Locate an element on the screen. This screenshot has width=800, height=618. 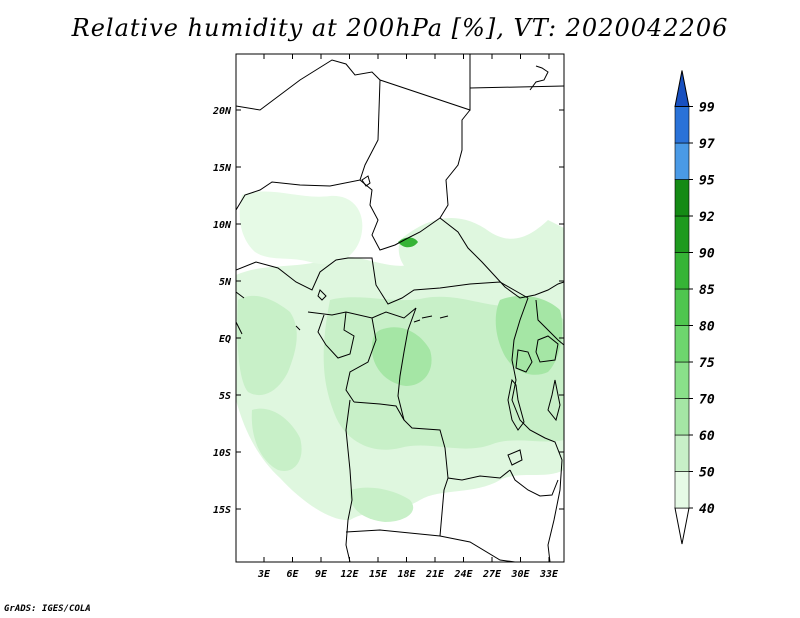
lon-label: 15E is located at coordinates (378, 574).